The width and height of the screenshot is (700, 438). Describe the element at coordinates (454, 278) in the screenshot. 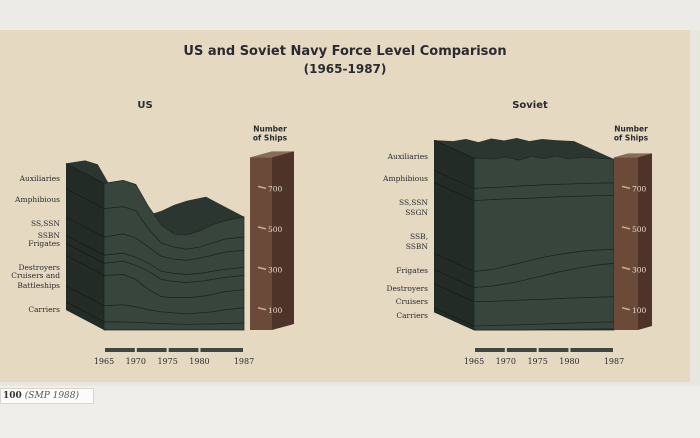

I see `soviet-side-line-frigates` at that location.